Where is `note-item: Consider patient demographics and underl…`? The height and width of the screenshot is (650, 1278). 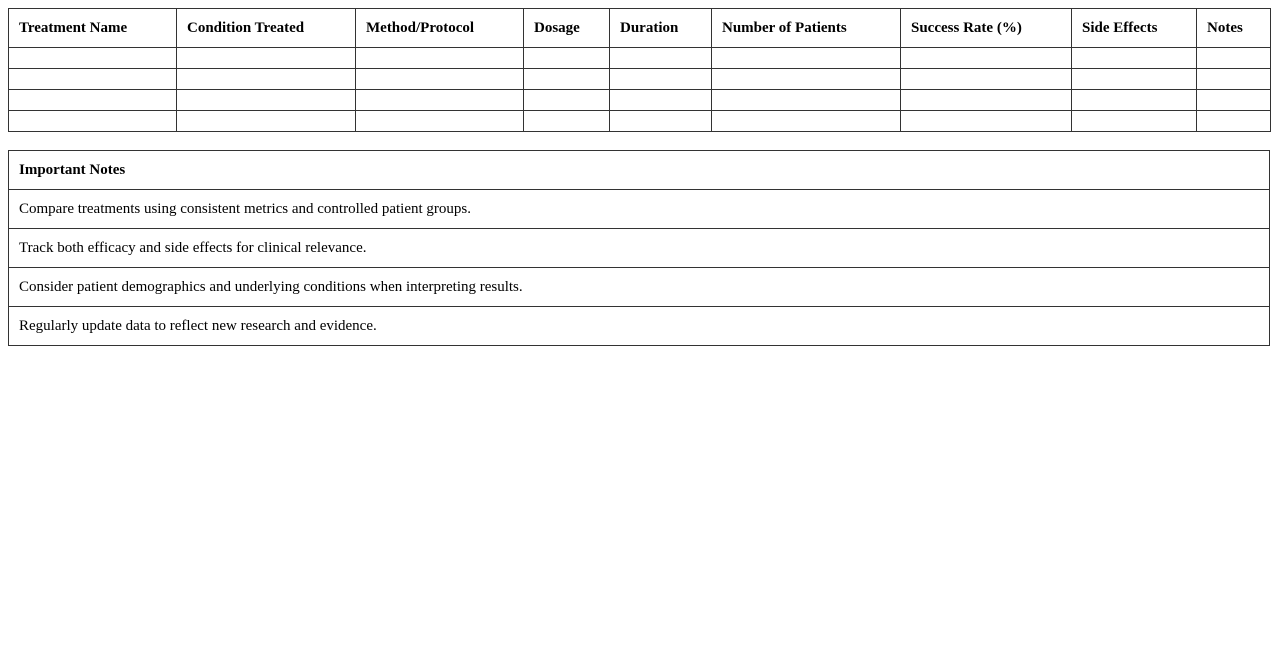
note-item: Consider patient demographics and underl… is located at coordinates (639, 287).